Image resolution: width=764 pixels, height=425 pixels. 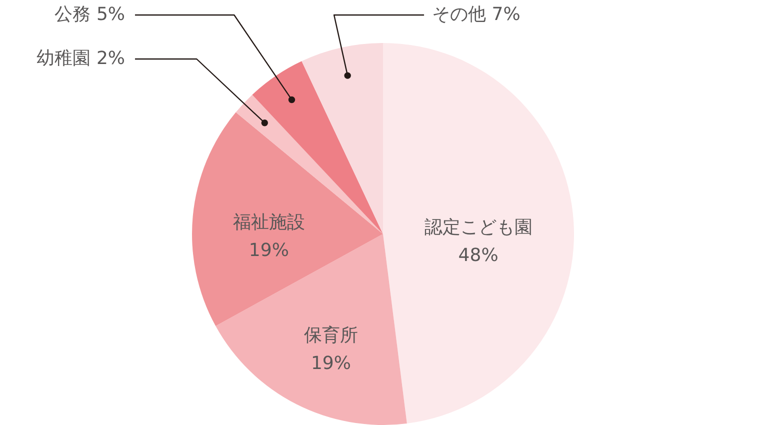 What do you see at coordinates (331, 335) in the screenshot?
I see `slice-label: 保育所` at bounding box center [331, 335].